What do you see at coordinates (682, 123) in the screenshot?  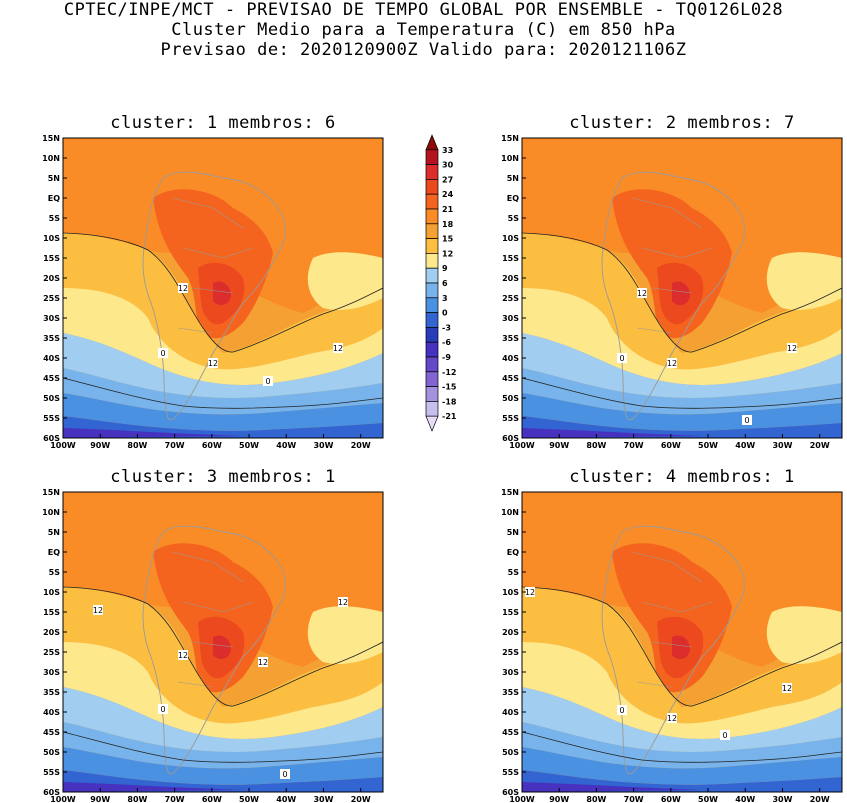 I see `panel-2-title: cluster: 2 membros: 7` at bounding box center [682, 123].